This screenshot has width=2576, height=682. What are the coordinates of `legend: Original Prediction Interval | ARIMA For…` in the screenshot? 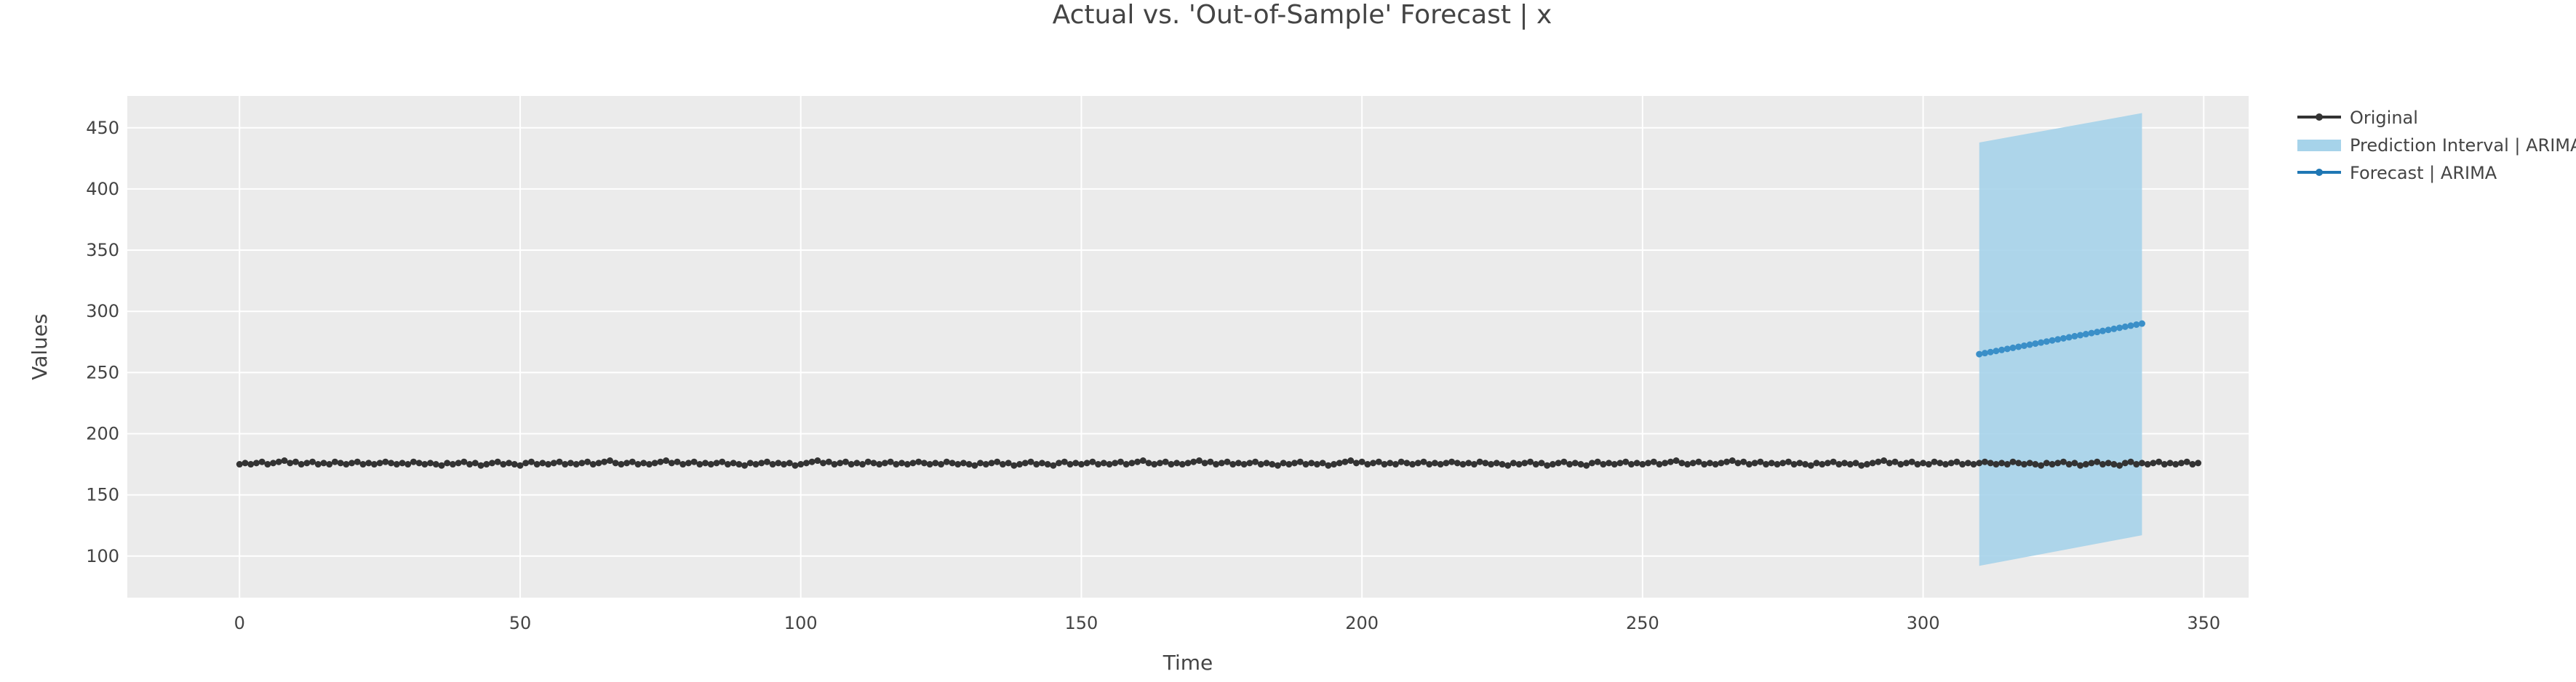 It's located at (2436, 145).